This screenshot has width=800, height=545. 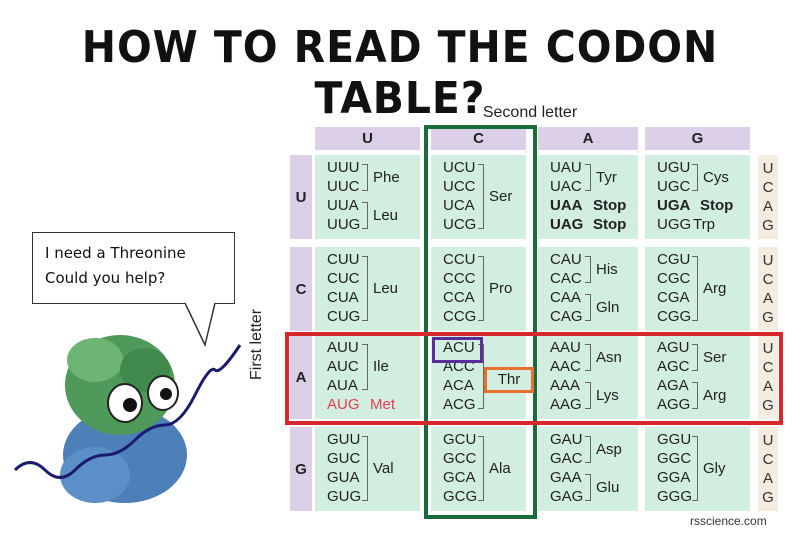 What do you see at coordinates (673, 297) in the screenshot?
I see `codon: CGA` at bounding box center [673, 297].